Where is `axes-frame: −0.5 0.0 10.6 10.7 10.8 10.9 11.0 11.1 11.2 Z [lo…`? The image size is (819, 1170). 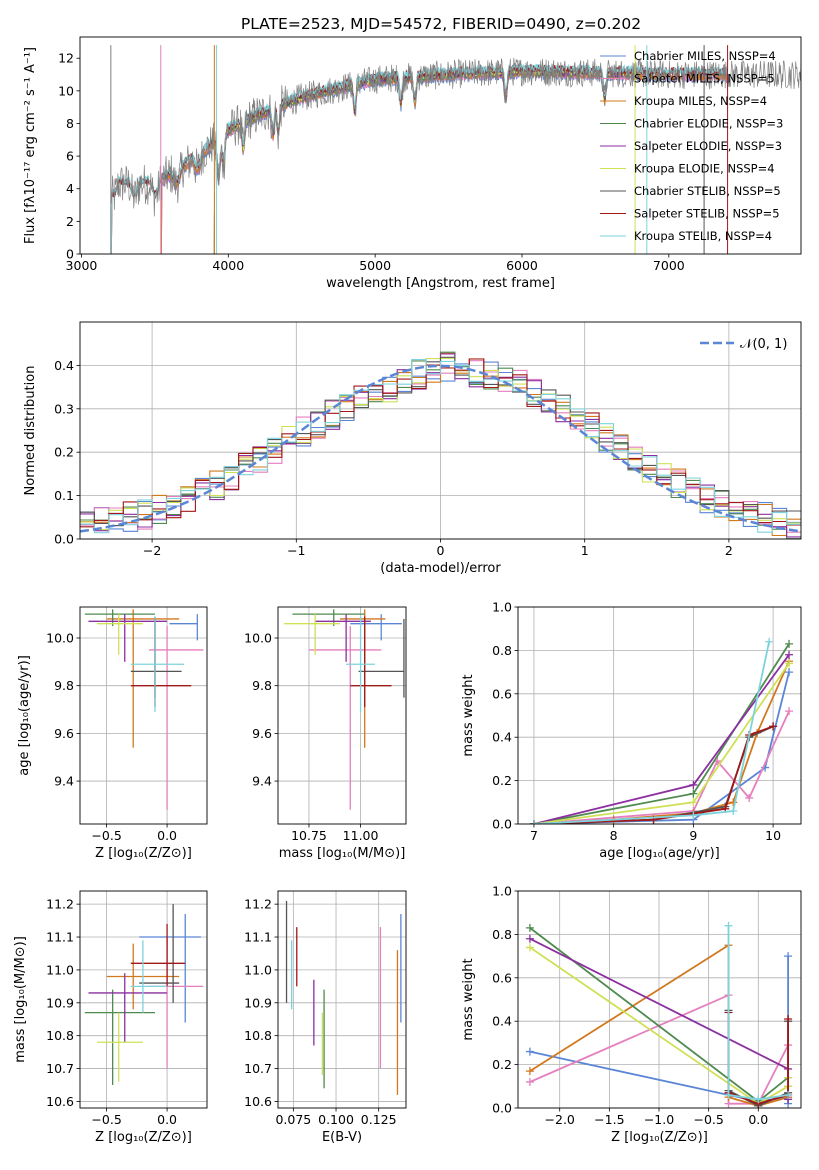
axes-frame: −0.5 0.0 10.6 10.7 10.8 10.9 11.0 11.1 11.2 Z [lo… is located at coordinates (110, 1017).